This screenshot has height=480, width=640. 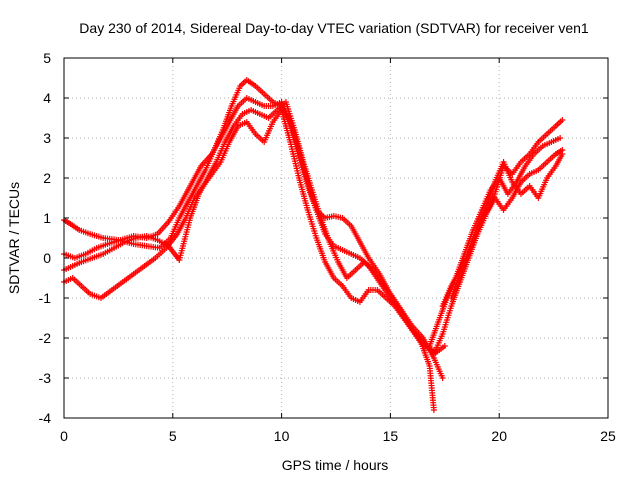 What do you see at coordinates (47, 178) in the screenshot?
I see `y-tick-label: 2` at bounding box center [47, 178].